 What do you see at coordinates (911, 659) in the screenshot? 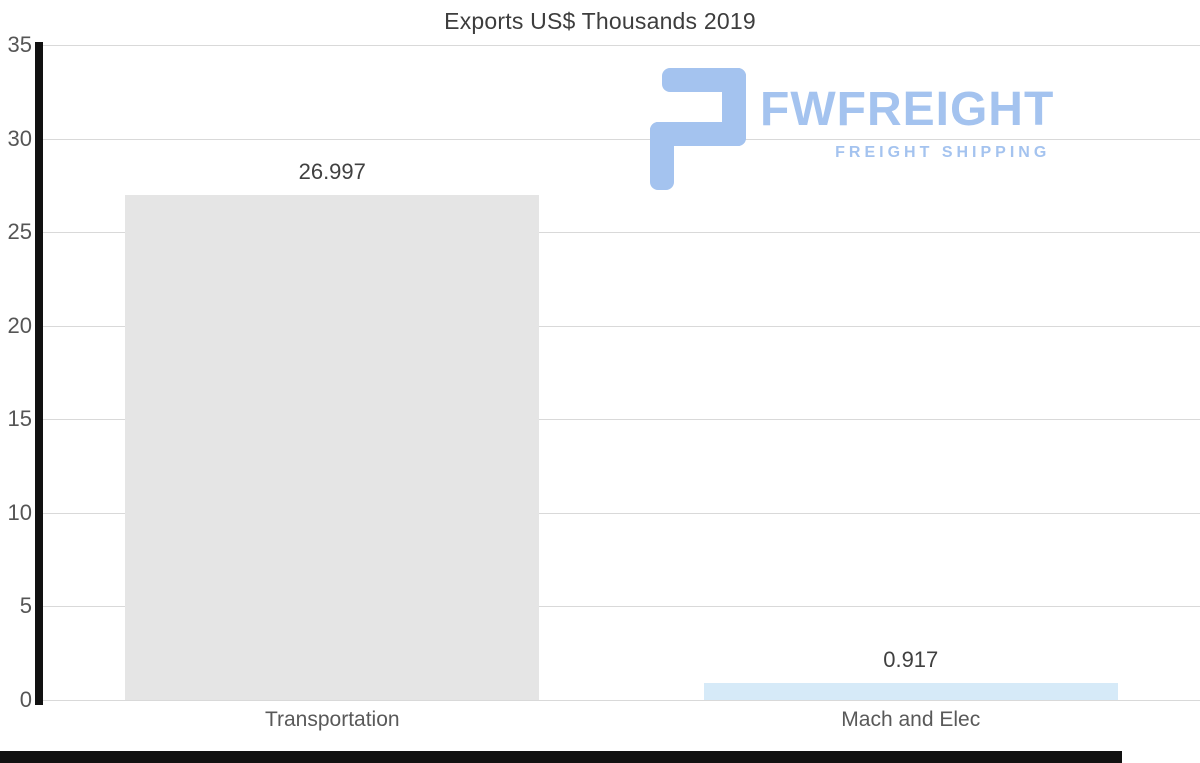
I see `bar-value-label-1: 0.917` at bounding box center [911, 659].